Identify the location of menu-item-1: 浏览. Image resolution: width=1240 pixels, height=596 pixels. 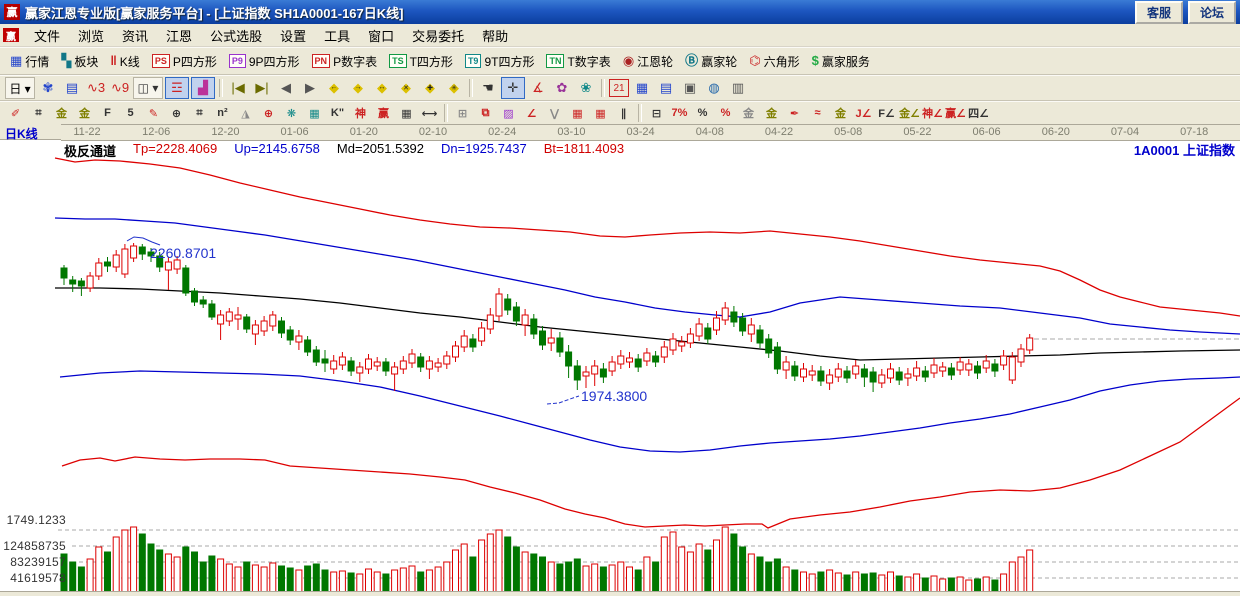
(91, 36).